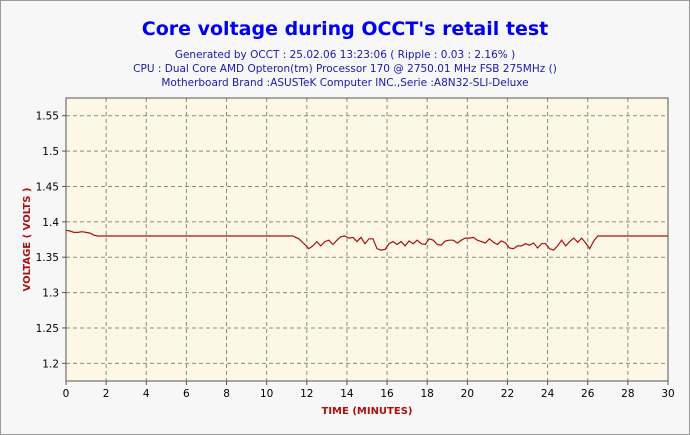 The width and height of the screenshot is (690, 435). Describe the element at coordinates (146, 394) in the screenshot. I see `x-tick-label: 4` at that location.